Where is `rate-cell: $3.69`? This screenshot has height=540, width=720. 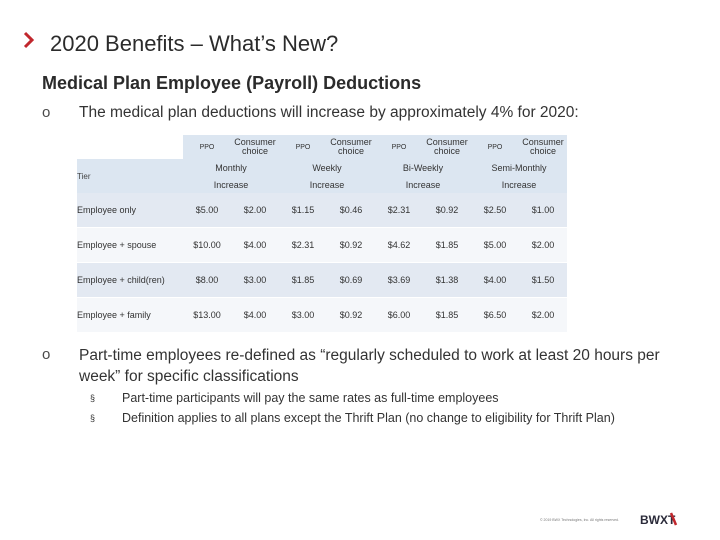 rate-cell: $3.69 is located at coordinates (399, 280).